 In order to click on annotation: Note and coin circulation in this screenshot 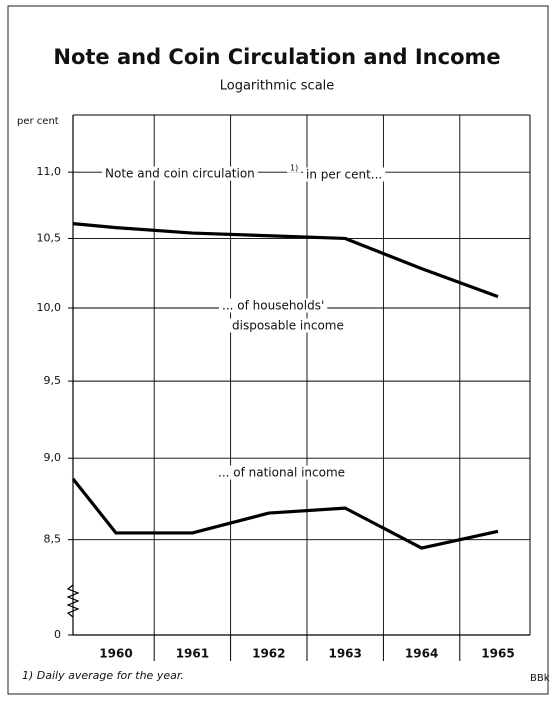, I will do `click(180, 174)`.